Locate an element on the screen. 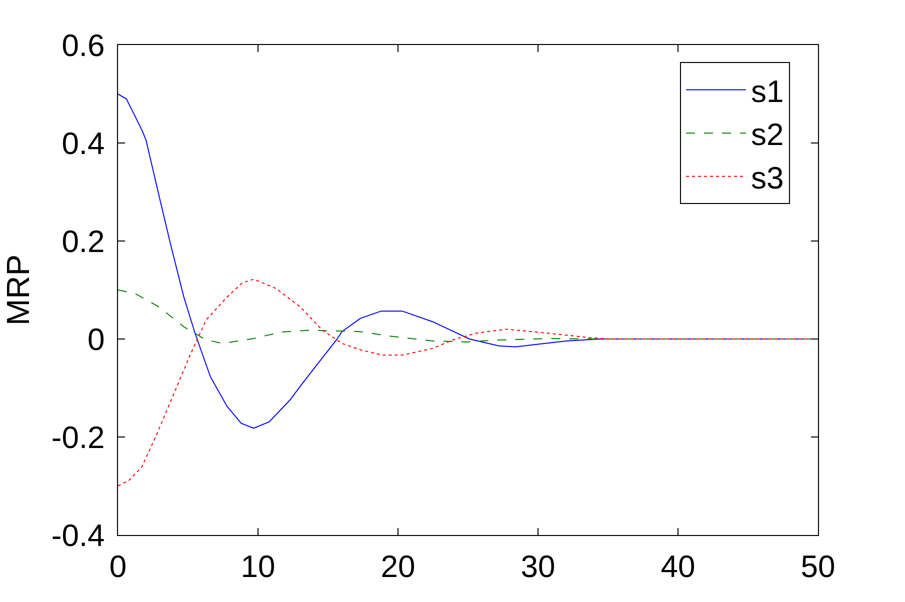 The width and height of the screenshot is (905, 602). x-tick-label: 30 is located at coordinates (538, 566).